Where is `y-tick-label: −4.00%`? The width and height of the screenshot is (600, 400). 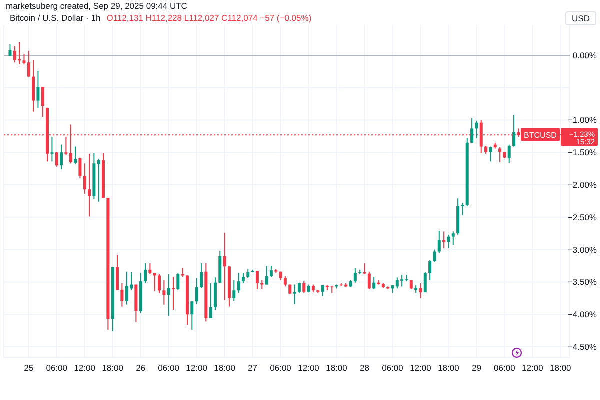 y-tick-label: −4.00% is located at coordinates (583, 315).